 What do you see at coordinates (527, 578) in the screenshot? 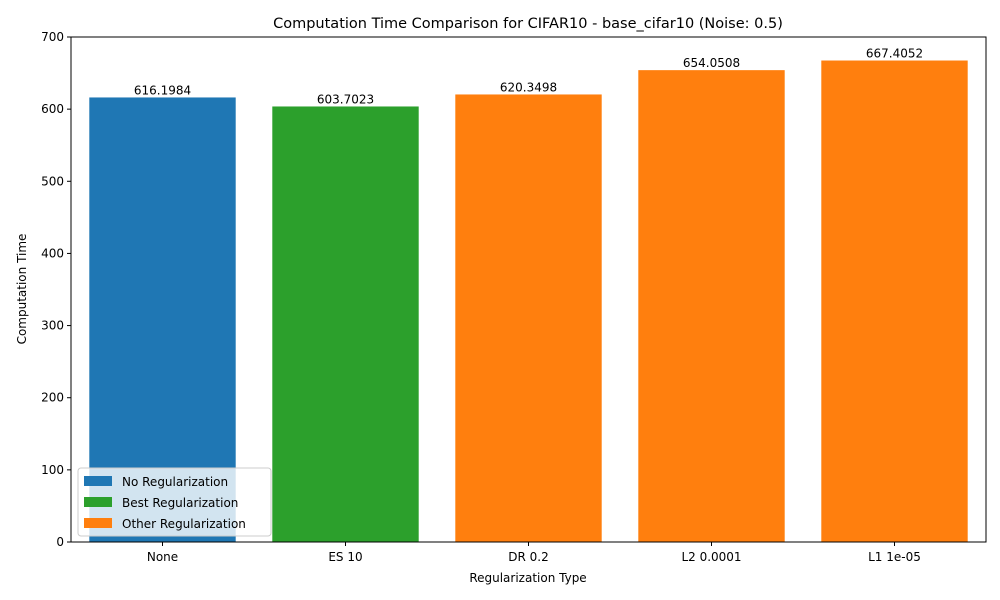
I see `x-axis-label: Regularization Type` at bounding box center [527, 578].